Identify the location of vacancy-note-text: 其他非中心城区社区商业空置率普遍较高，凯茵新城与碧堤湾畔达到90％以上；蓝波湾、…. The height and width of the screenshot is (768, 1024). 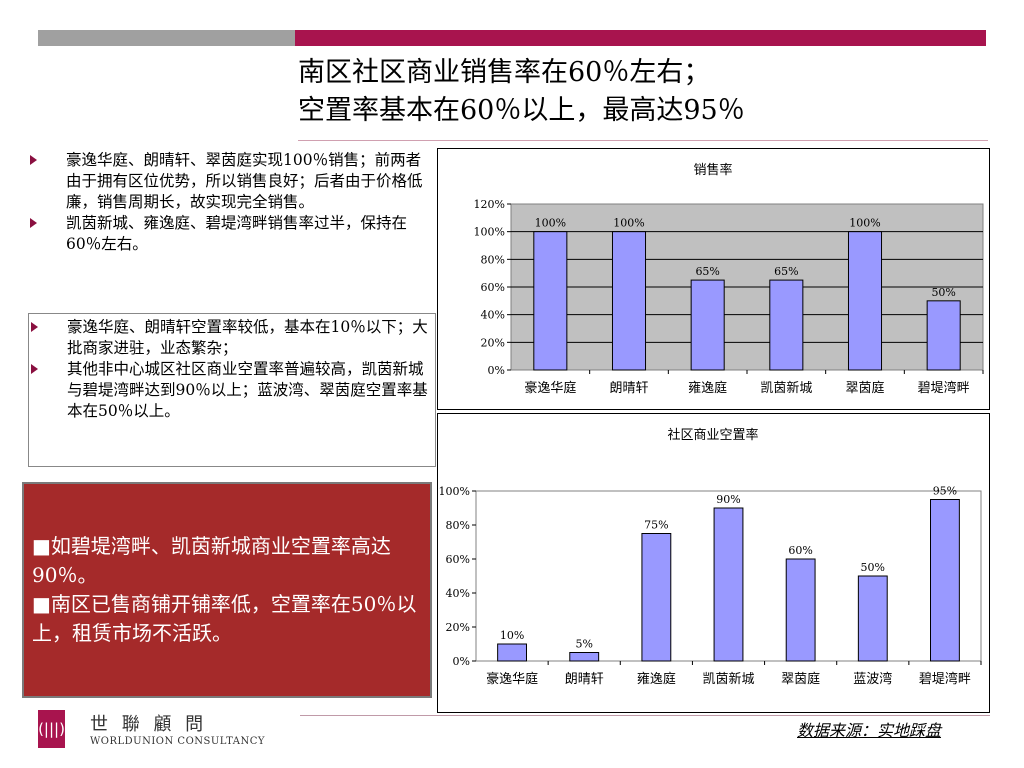
(247, 390).